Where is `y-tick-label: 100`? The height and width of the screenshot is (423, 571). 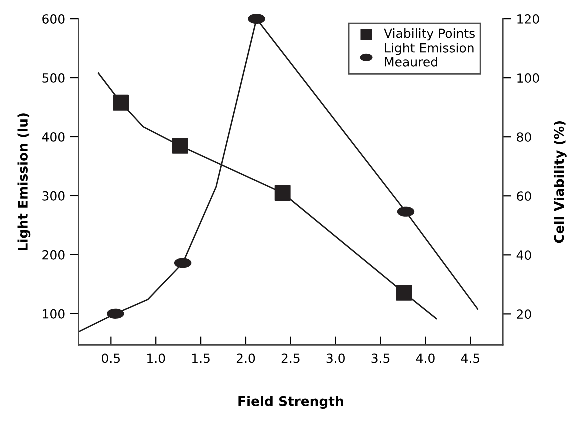 y-tick-label: 100 is located at coordinates (54, 314).